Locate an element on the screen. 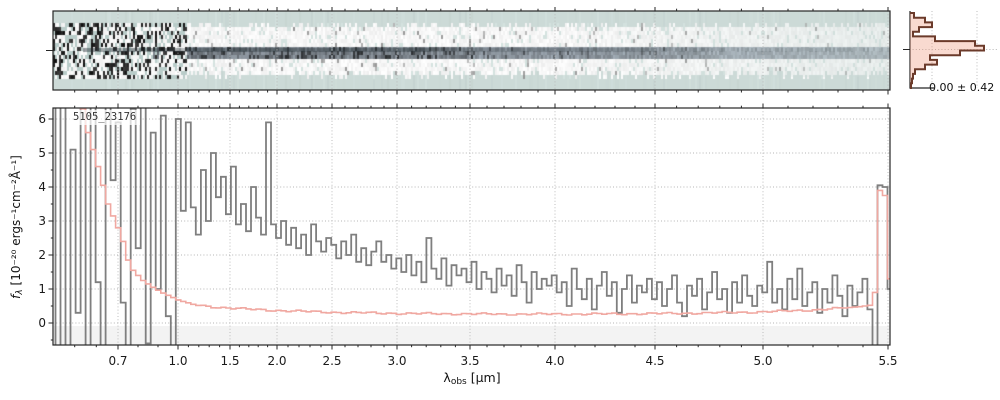 Image resolution: width=1000 pixels, height=400 pixels. y-tick-label: 4 is located at coordinates (42, 187).